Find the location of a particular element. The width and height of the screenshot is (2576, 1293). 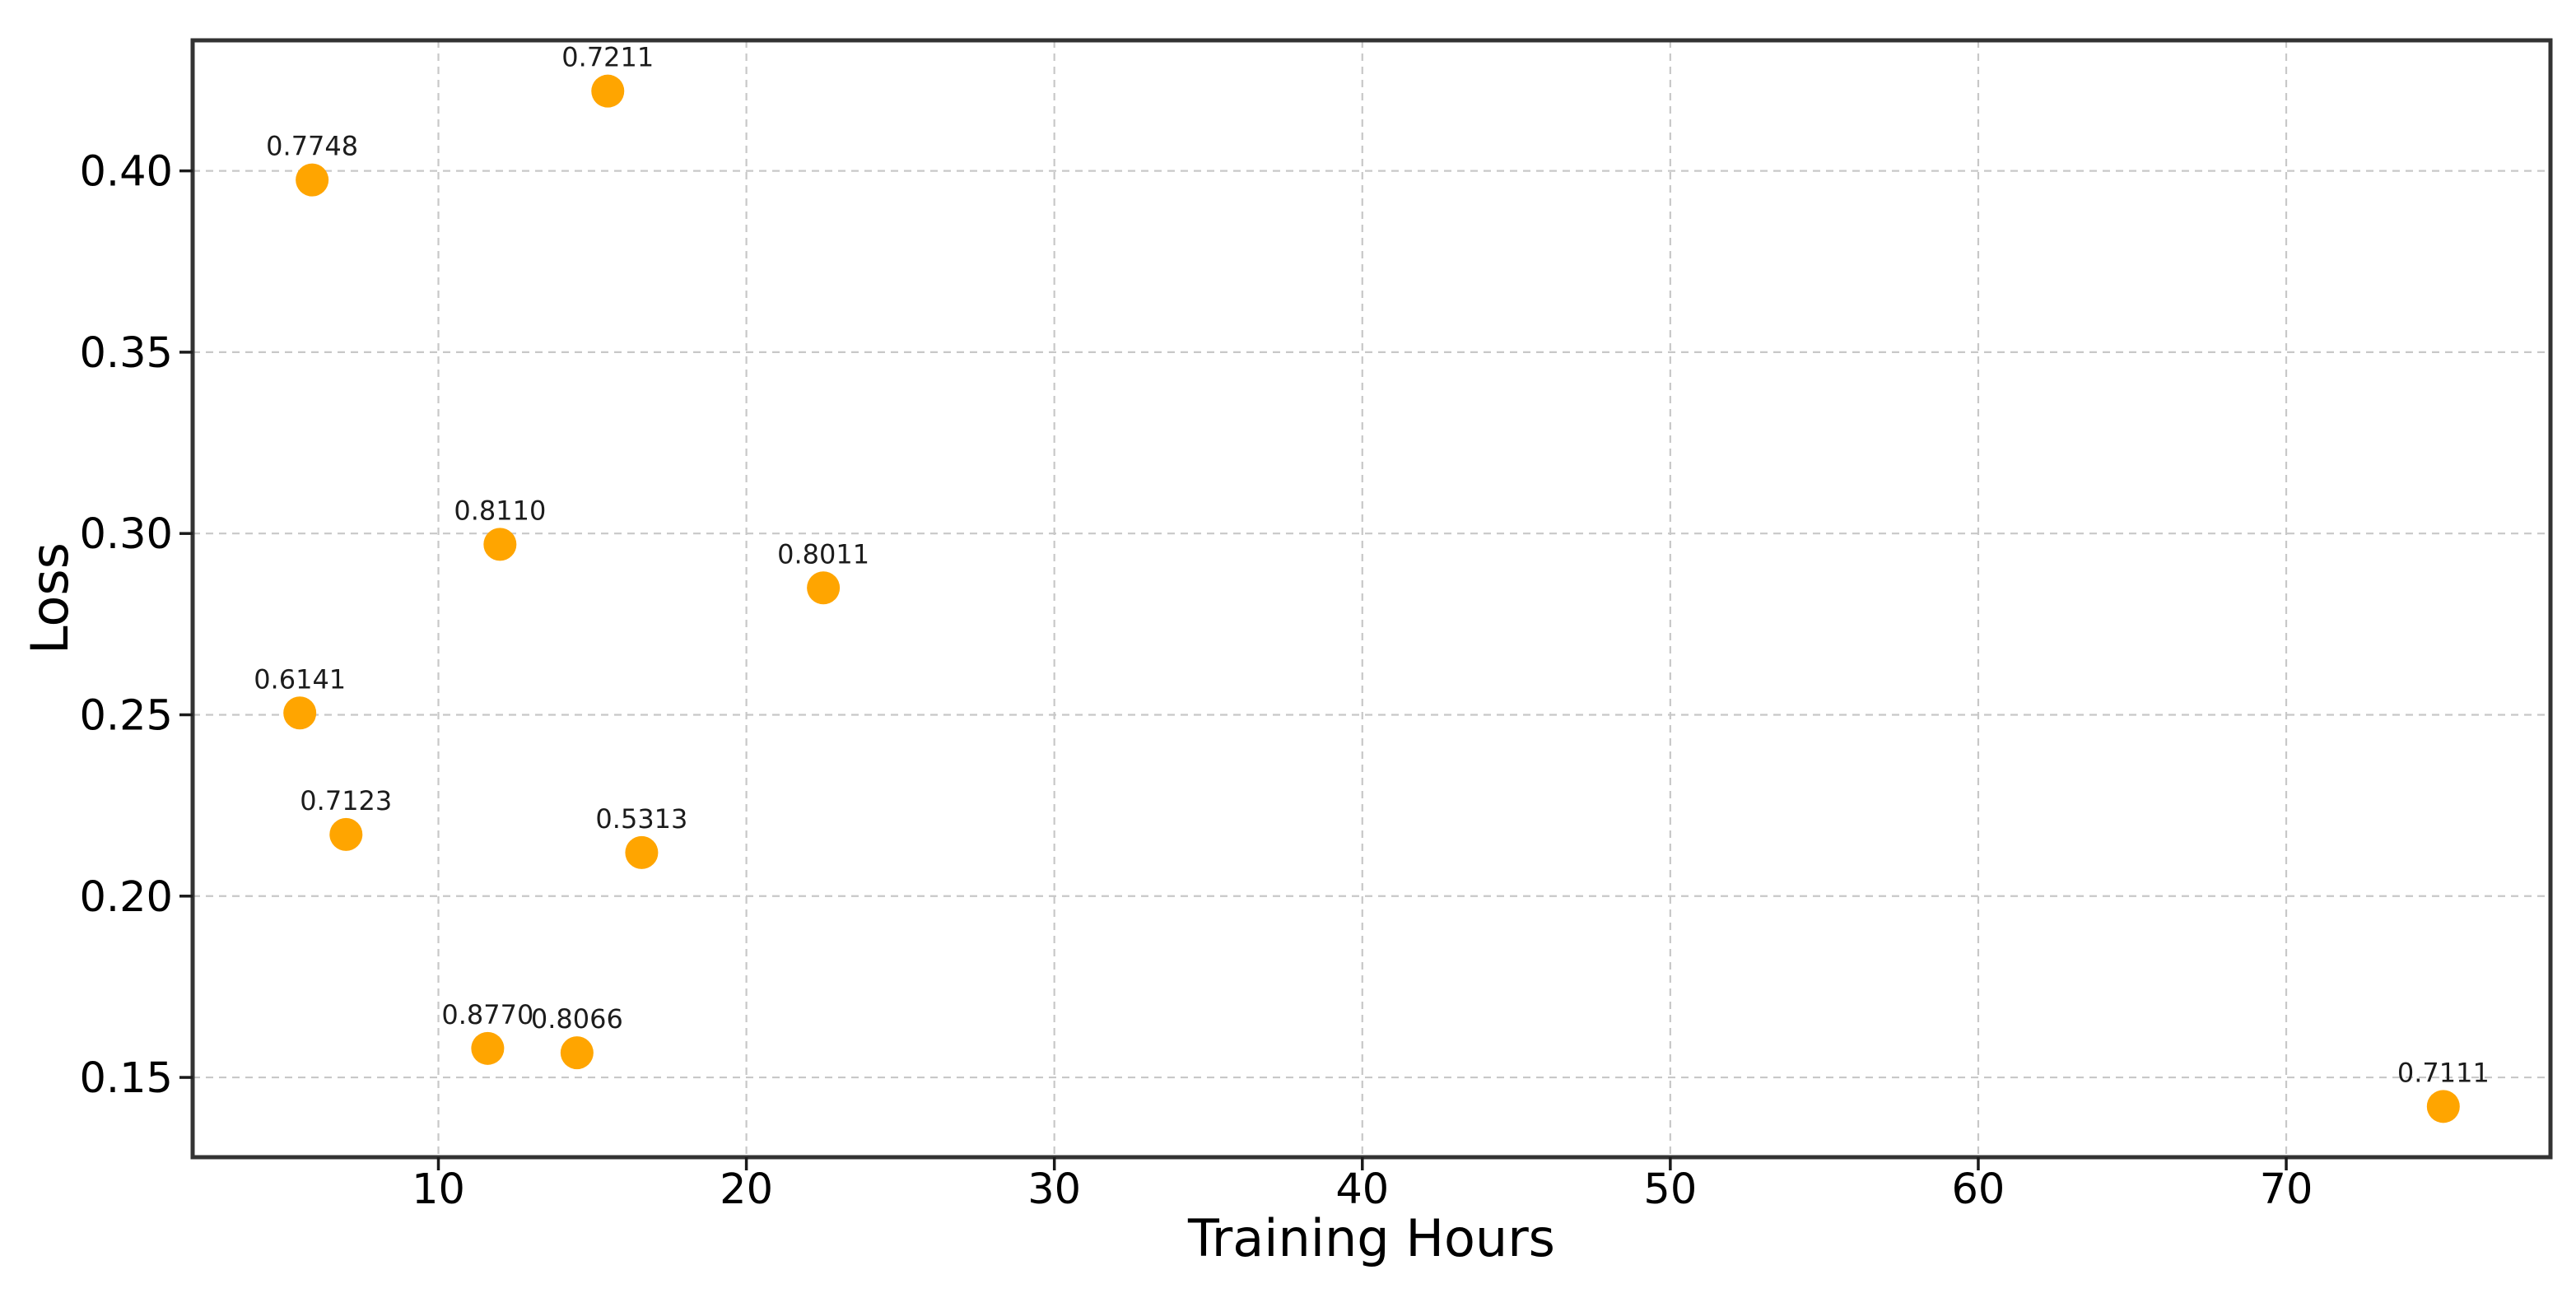

x-tick-label: 10 is located at coordinates (438, 1189).